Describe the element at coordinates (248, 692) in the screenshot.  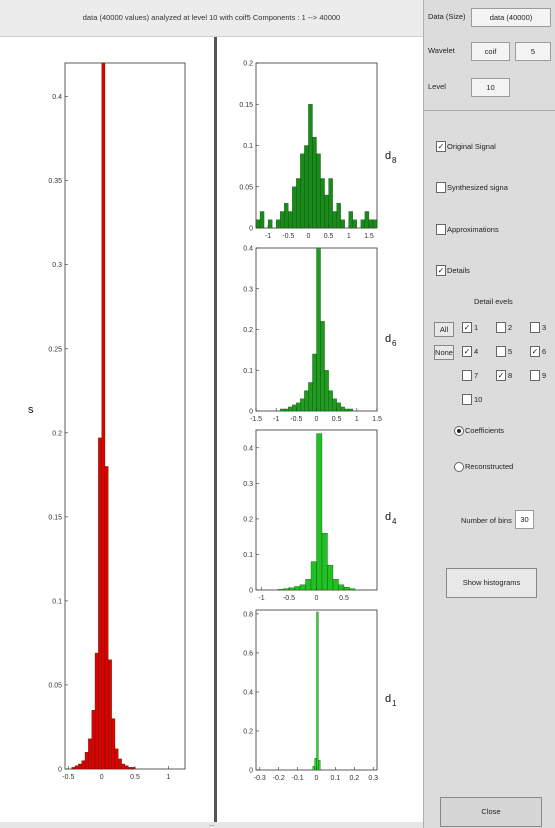
I see `plot-4-ytick-label: 0.4` at that location.